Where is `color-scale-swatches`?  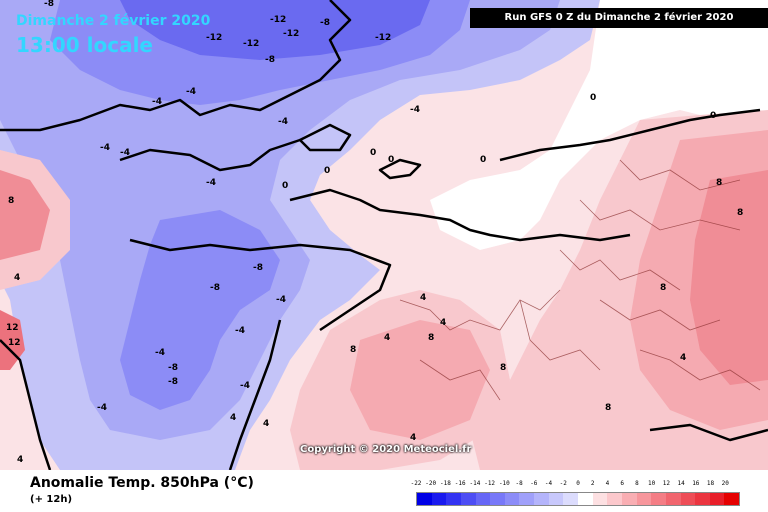
color-scale-swatches is located at coordinates (578, 499).